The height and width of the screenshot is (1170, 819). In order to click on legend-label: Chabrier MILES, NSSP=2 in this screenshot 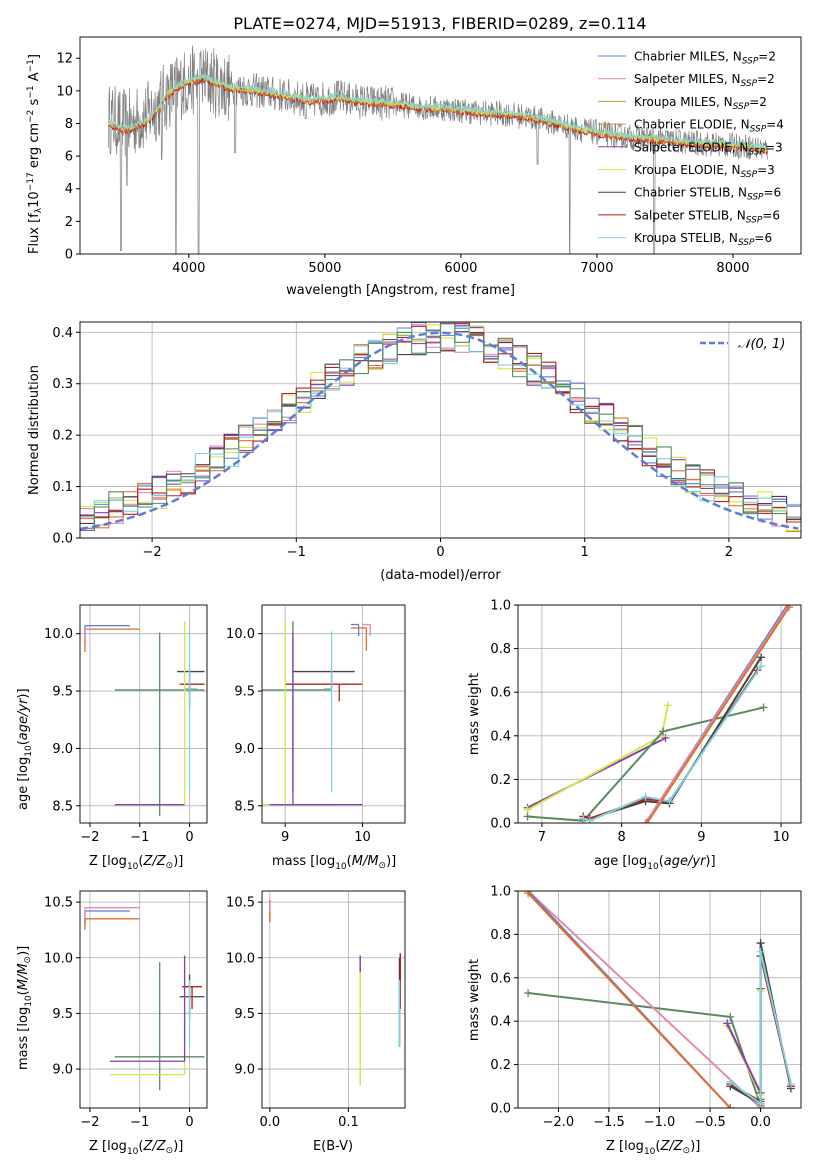, I will do `click(705, 58)`.